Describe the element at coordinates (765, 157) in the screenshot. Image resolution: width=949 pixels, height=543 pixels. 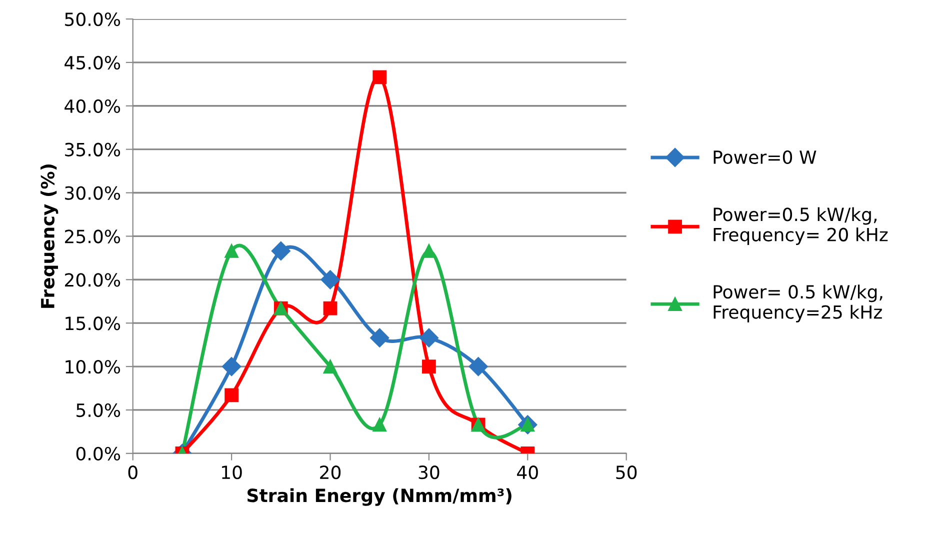
I see `legend-label: Power=0 W` at that location.